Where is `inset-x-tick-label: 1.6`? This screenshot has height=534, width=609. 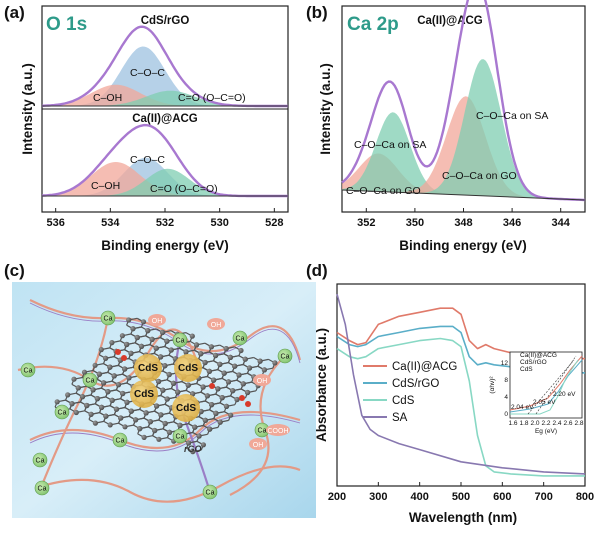 inset-x-tick-label: 1.6 is located at coordinates (512, 423).